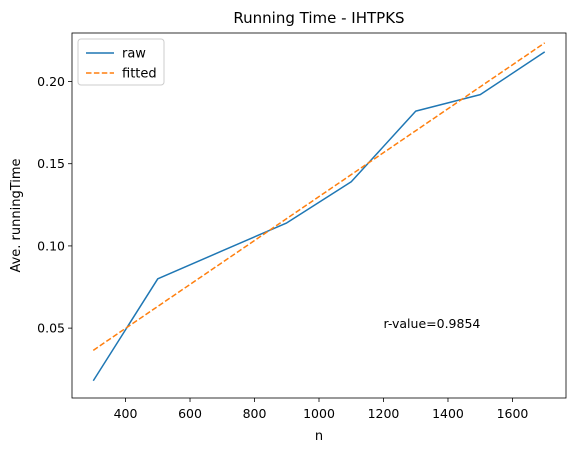  Describe the element at coordinates (51, 328) in the screenshot. I see `y-tick-label: 0.05` at that location.